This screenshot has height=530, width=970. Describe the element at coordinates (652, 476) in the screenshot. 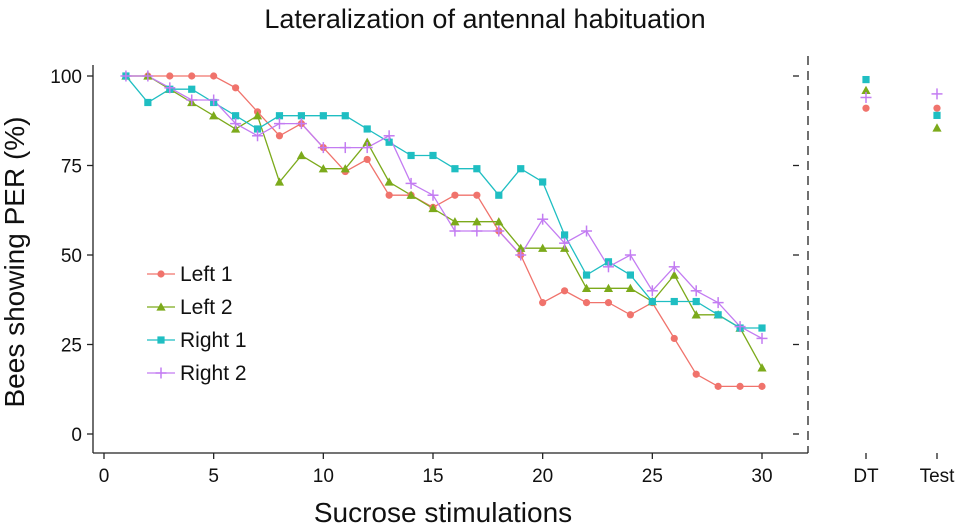

I see `x-tick-label: 25` at that location.